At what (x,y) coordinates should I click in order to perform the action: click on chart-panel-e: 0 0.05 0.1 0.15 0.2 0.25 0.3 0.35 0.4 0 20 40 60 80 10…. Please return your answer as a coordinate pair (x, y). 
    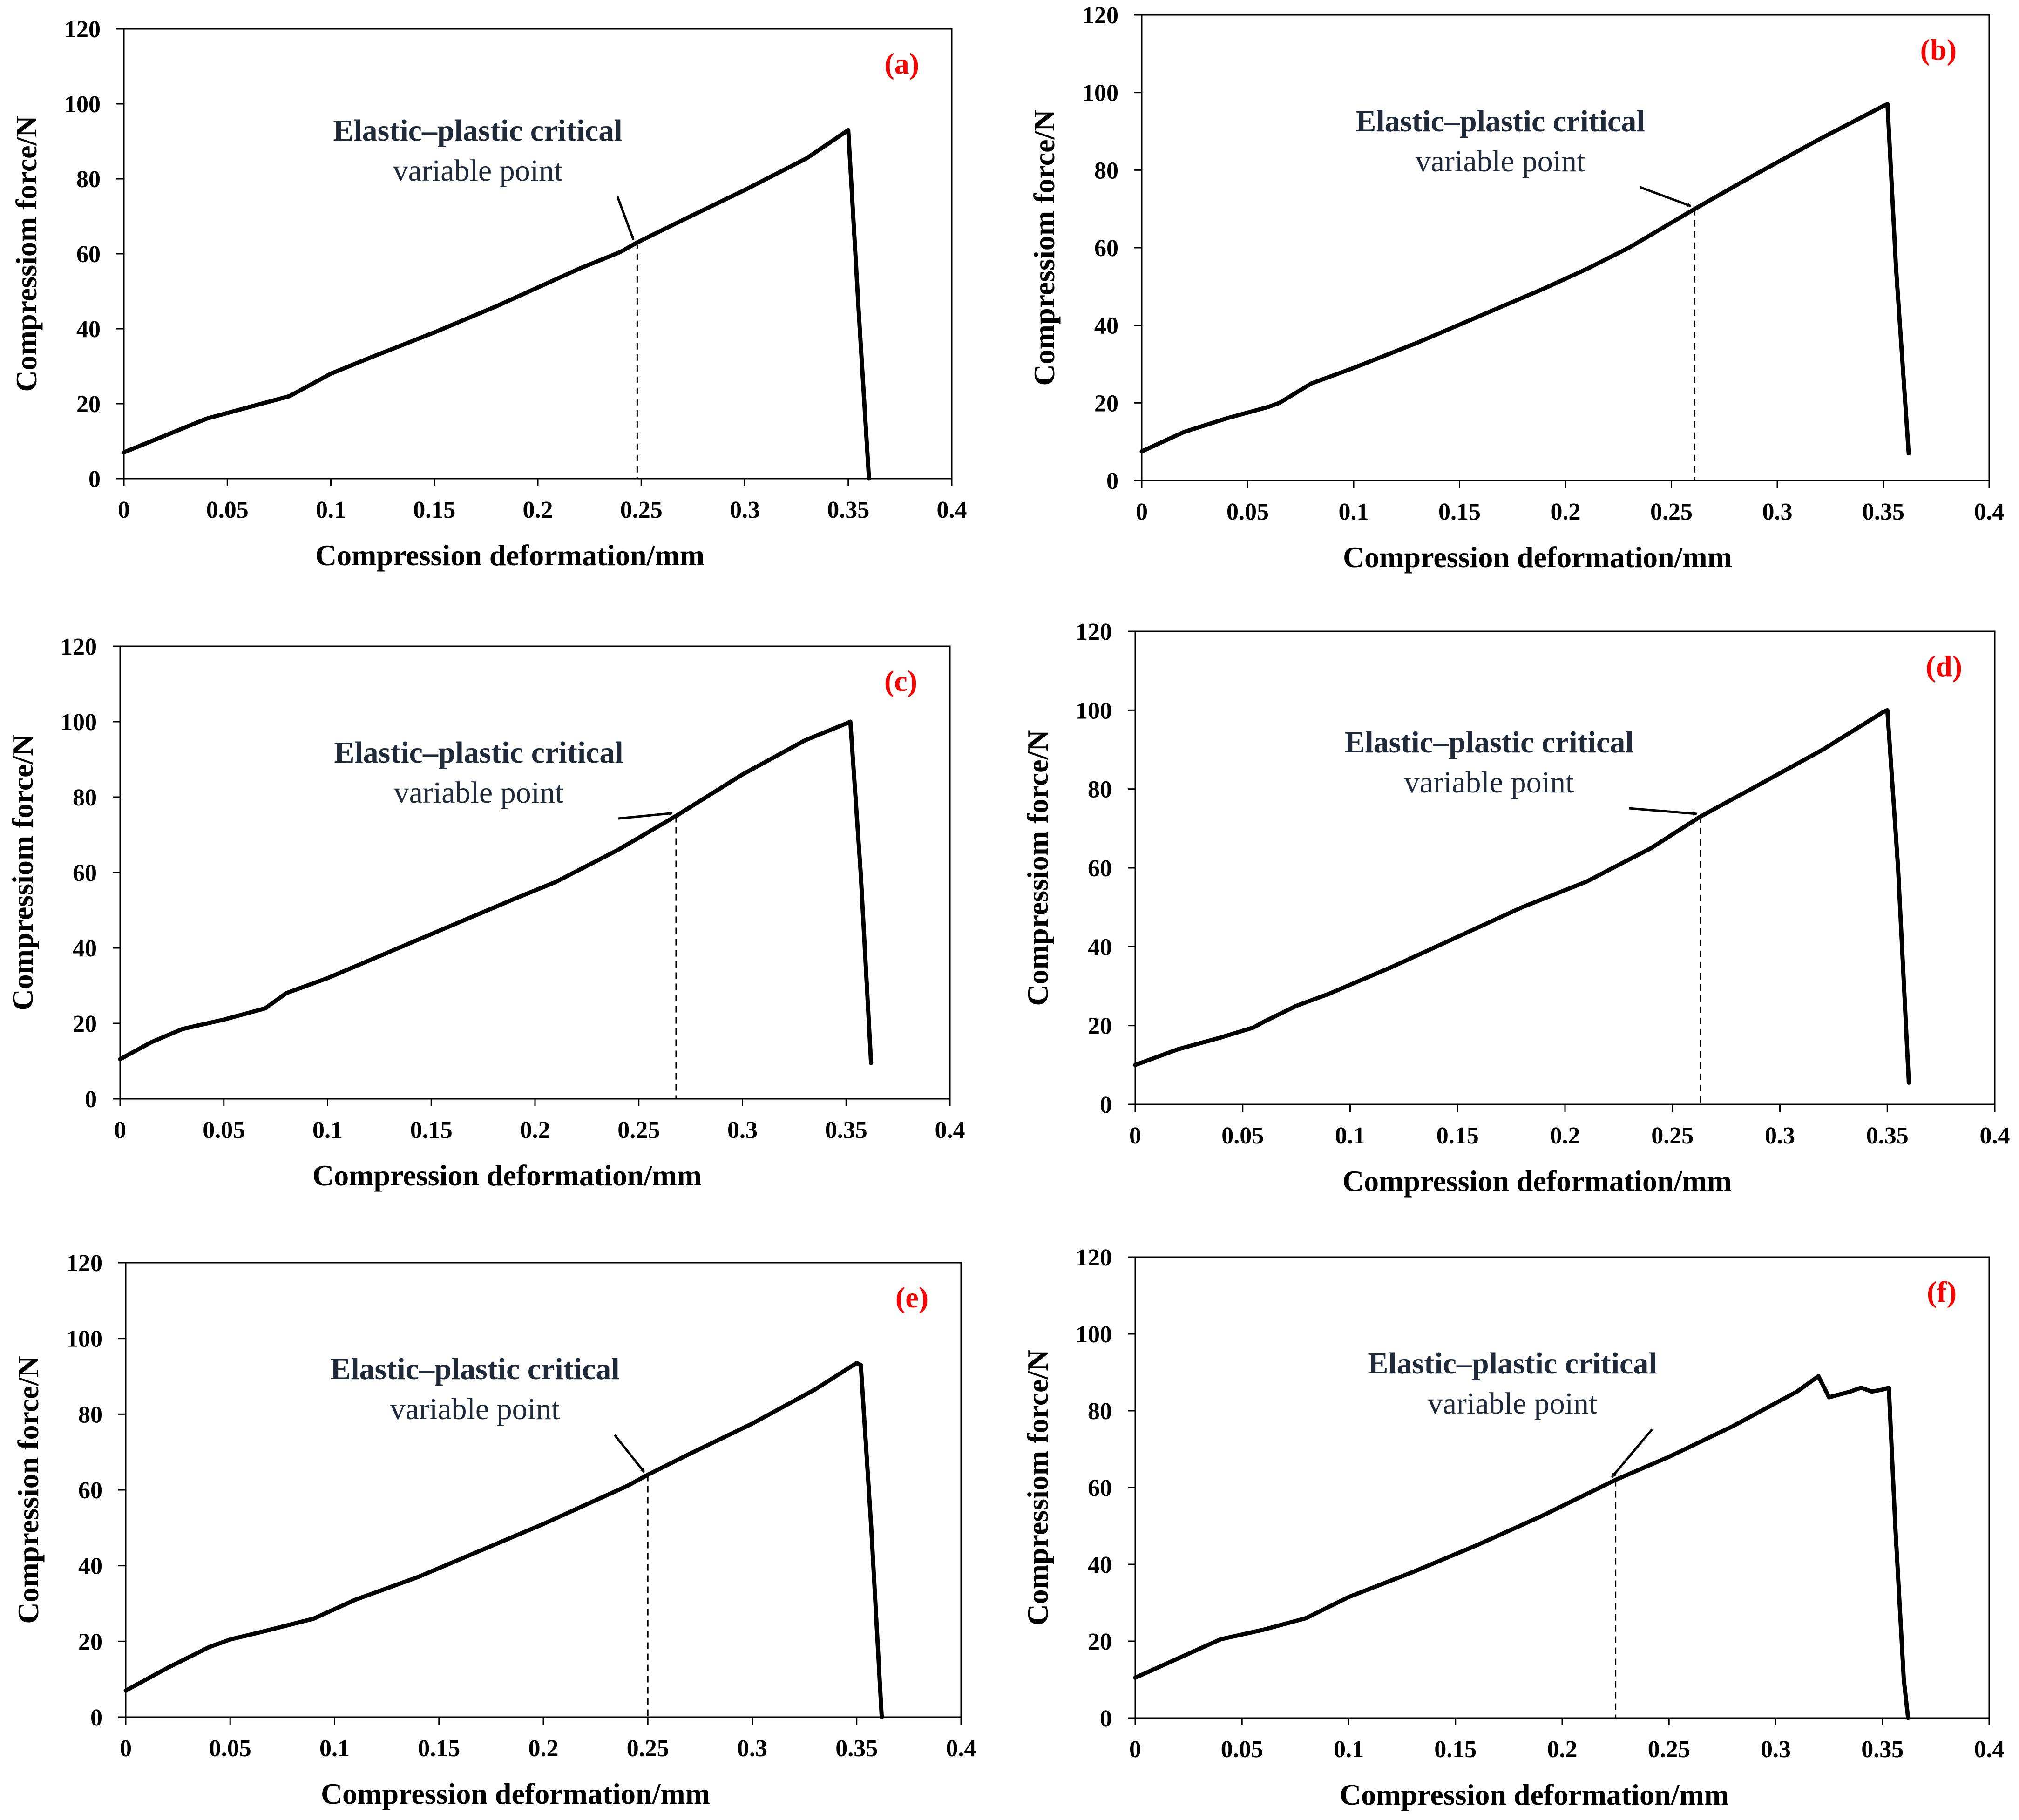
    Looking at the image, I should click on (494, 1530).